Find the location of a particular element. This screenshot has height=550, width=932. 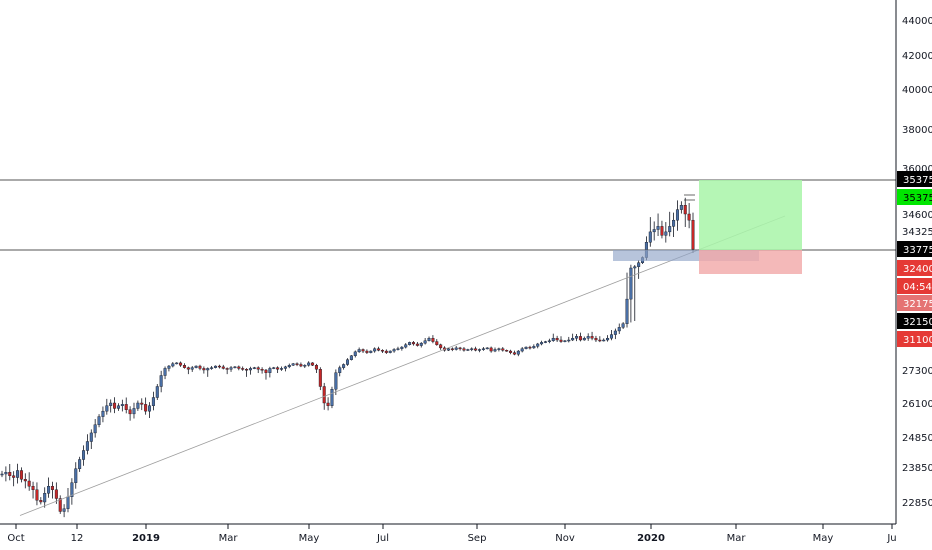

price-tags: 35375 35375 33775 32400 04:54 32175 32150 31100 is located at coordinates (914, 259).